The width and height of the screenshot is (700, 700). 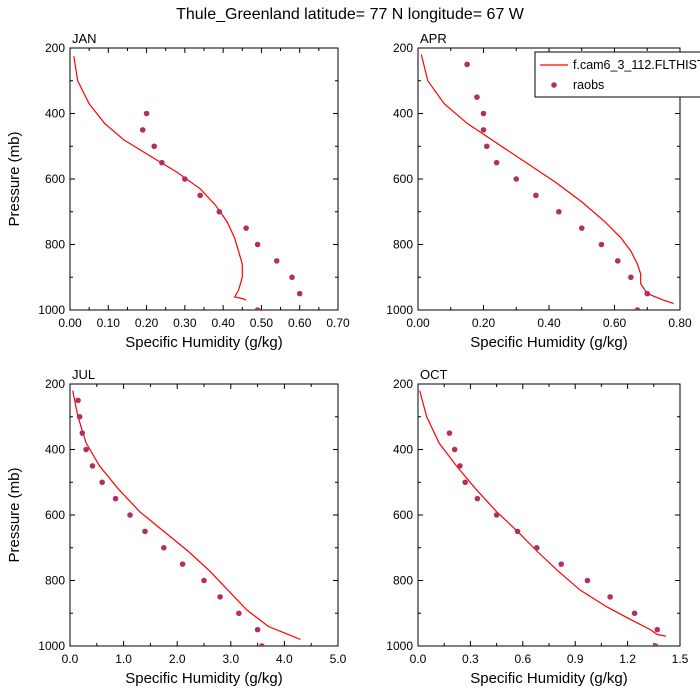 I want to click on x-tick-label: 0.6, so click(x=522, y=659).